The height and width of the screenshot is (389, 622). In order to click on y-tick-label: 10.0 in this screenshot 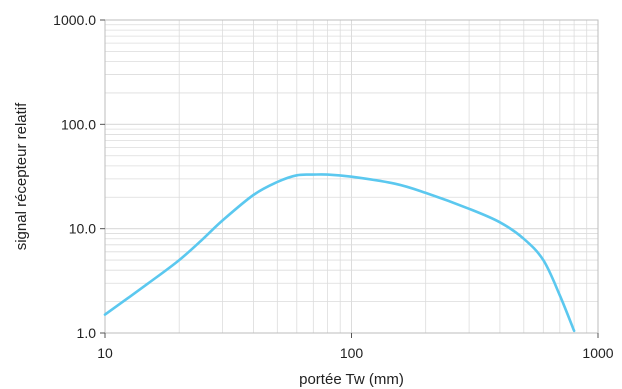, I will do `click(82, 229)`.